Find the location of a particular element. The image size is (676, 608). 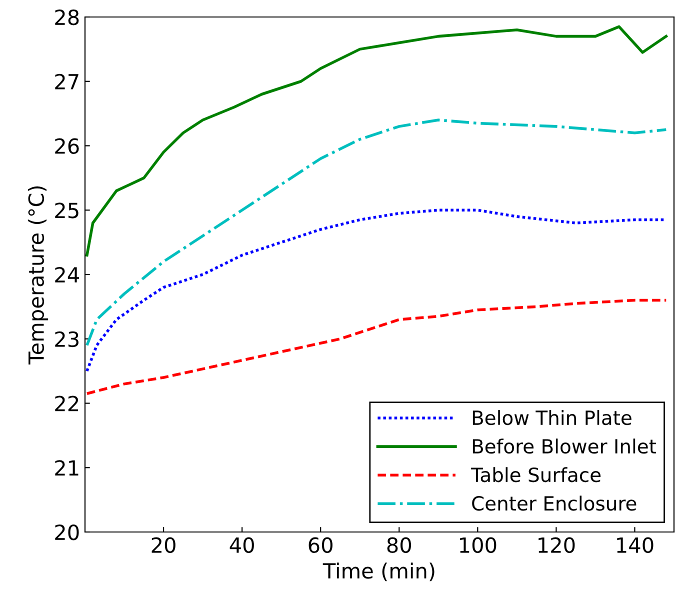

x-tick-label: 120 is located at coordinates (556, 545).